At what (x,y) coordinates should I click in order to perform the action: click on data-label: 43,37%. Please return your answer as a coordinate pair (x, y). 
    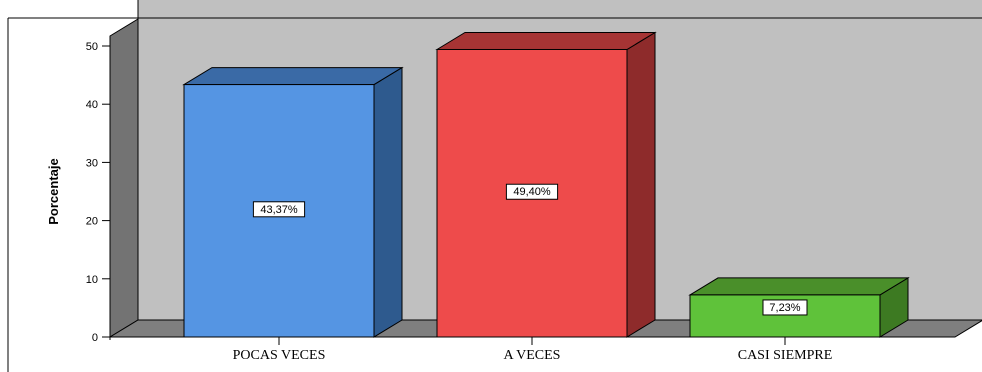
    Looking at the image, I should click on (279, 210).